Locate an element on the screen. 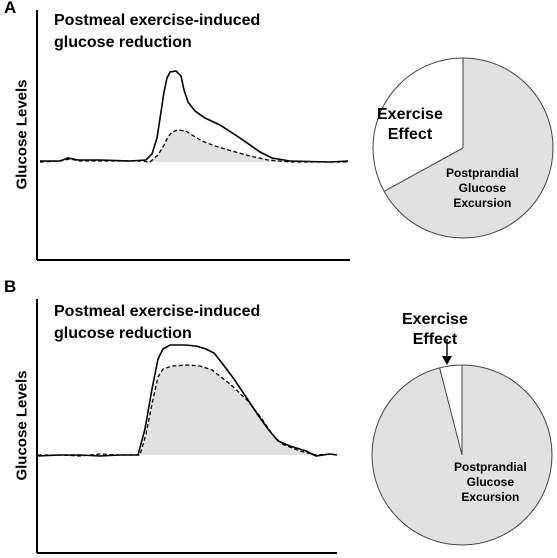 Image resolution: width=557 pixels, height=558 pixels. exercise-curve is located at coordinates (193, 146).